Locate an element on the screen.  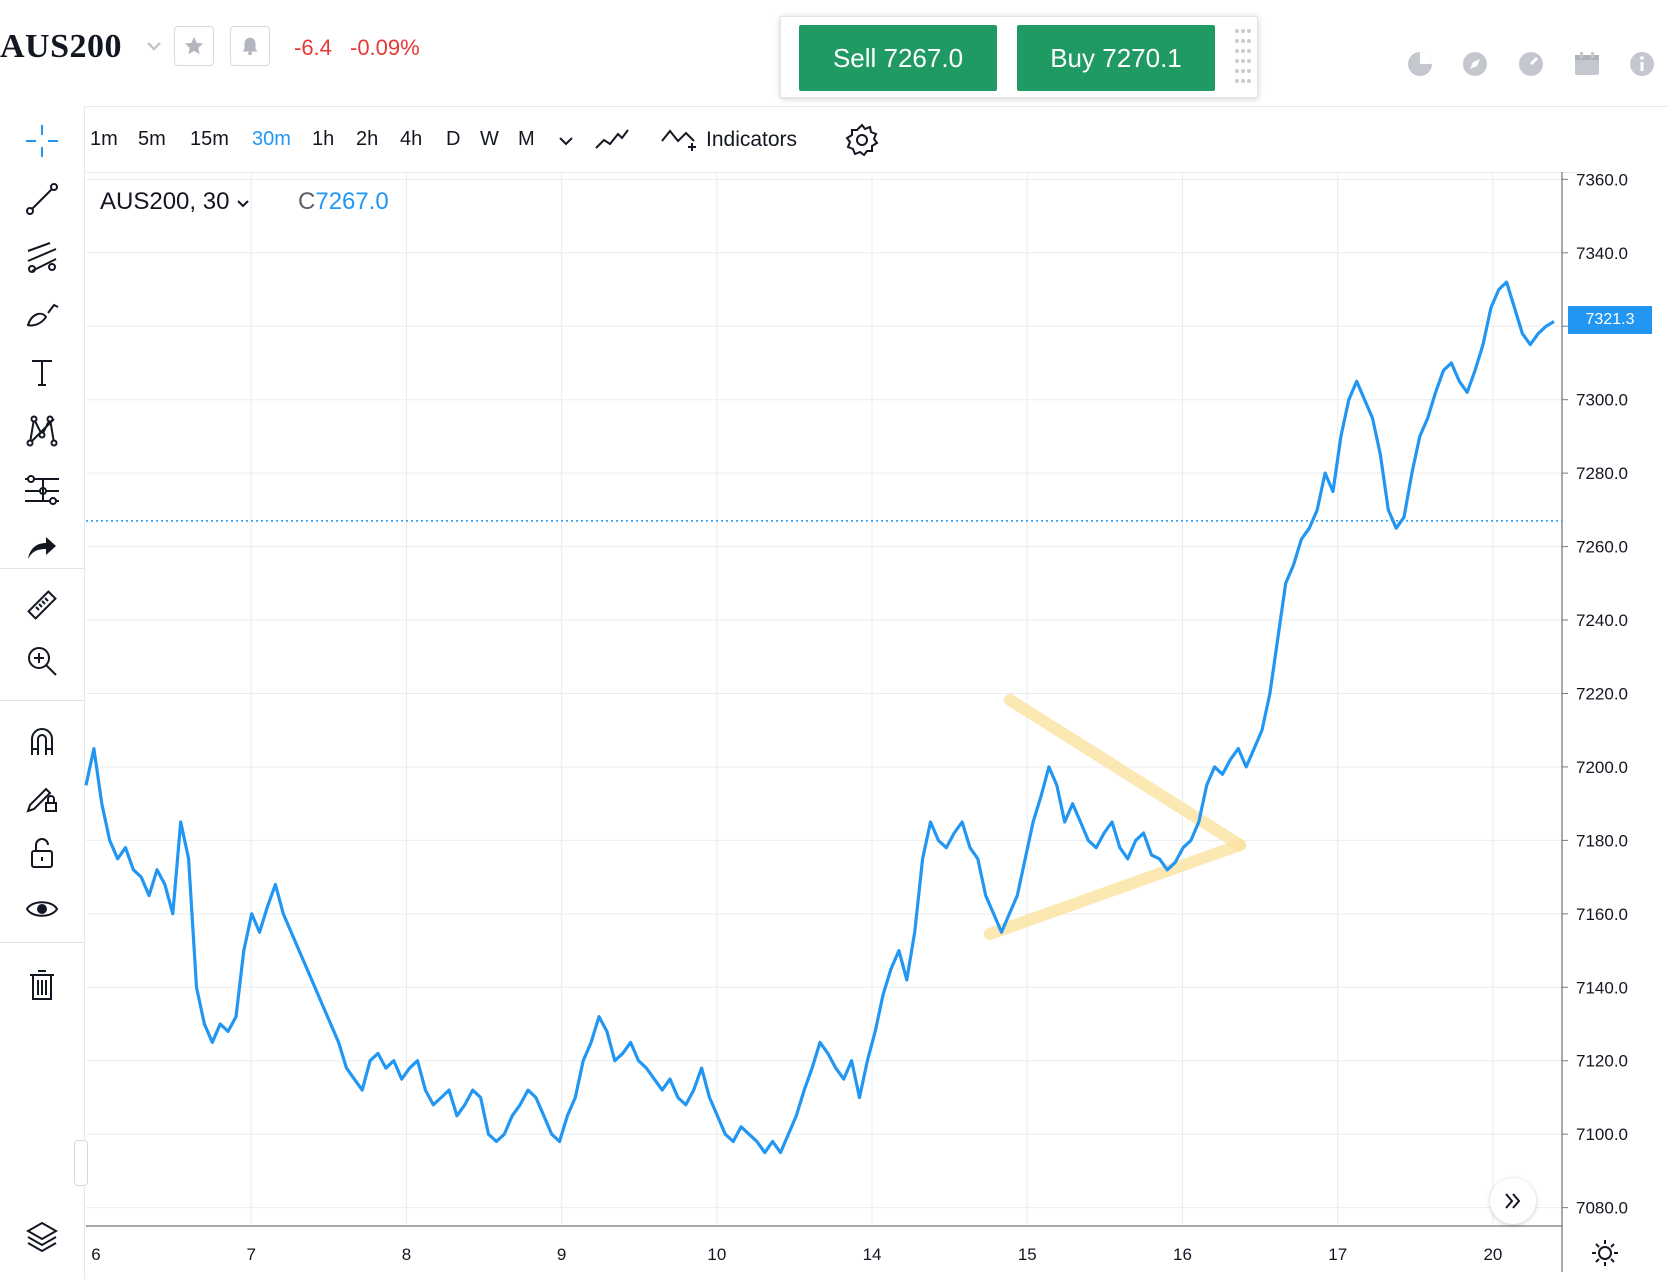
interval-w: W is located at coordinates (489, 139).